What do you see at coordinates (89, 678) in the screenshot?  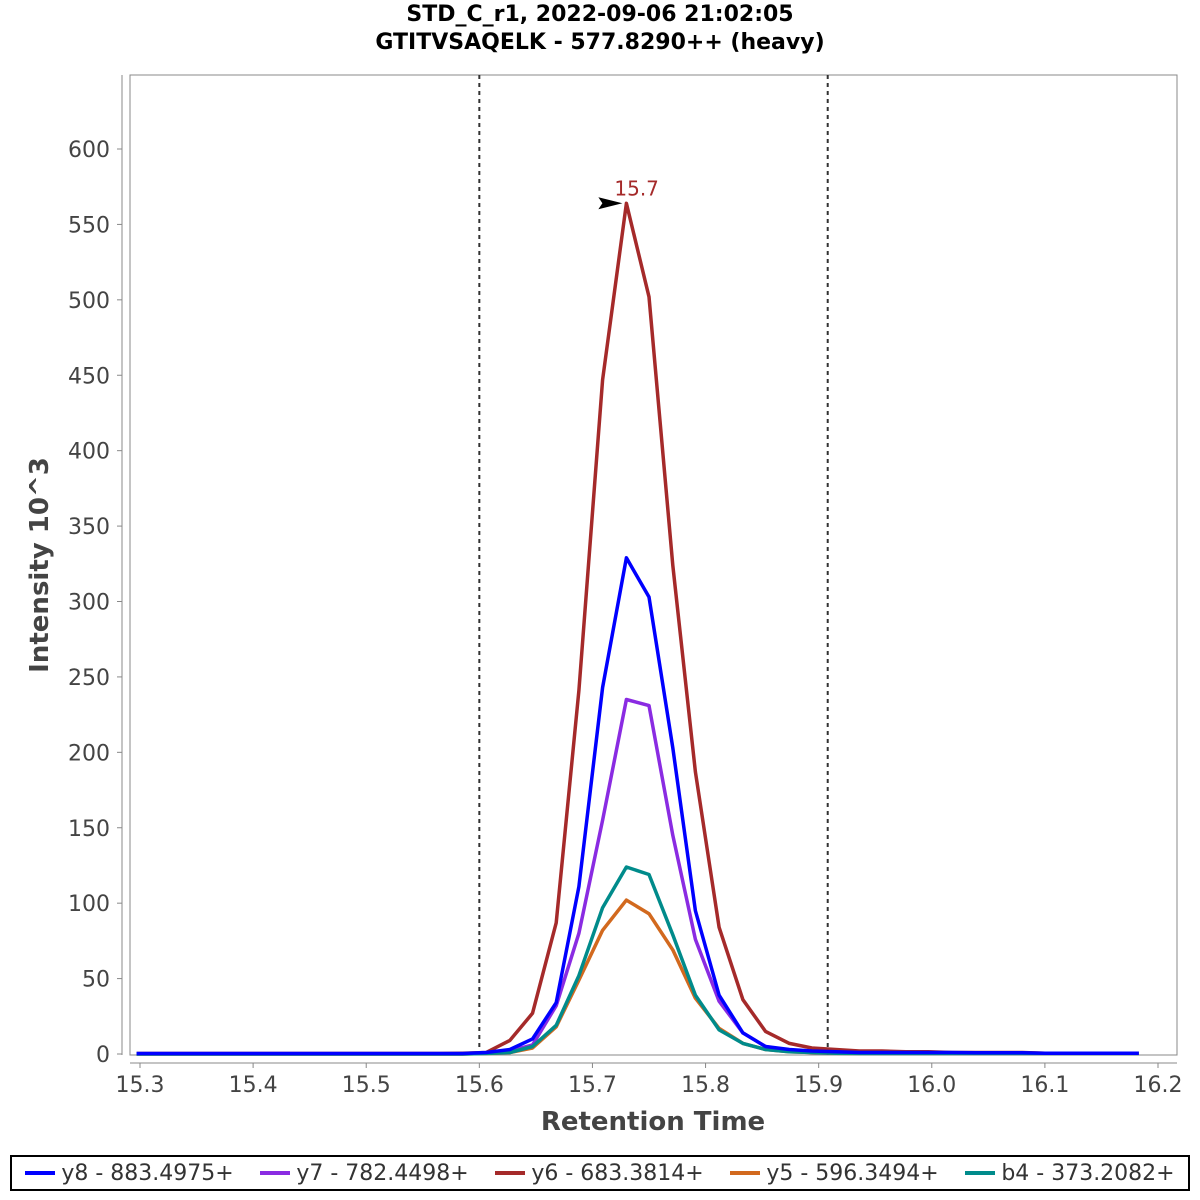 I see `y-tick-label: 250` at bounding box center [89, 678].